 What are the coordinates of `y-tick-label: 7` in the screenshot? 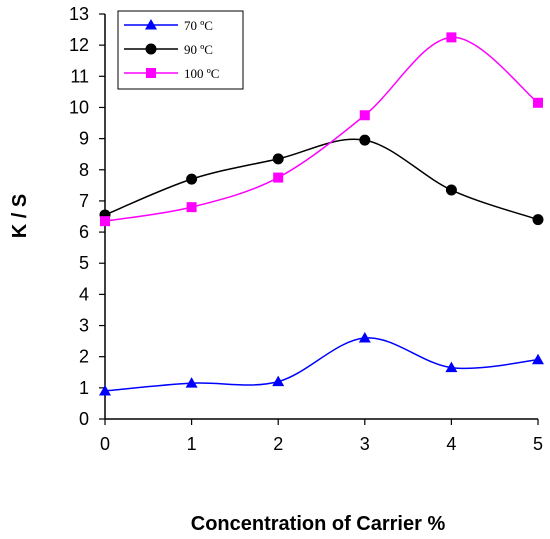 It's located at (84, 201).